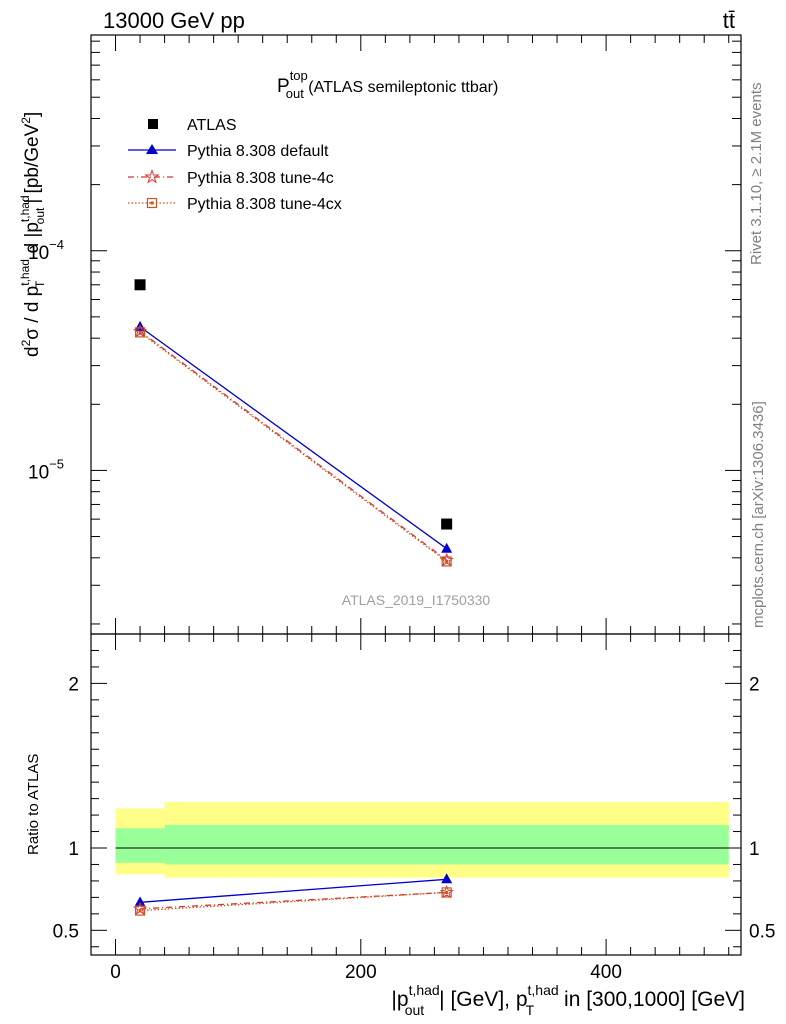 This screenshot has width=786, height=1024. I want to click on ratio-y-tick-label-left: 0.5, so click(66, 931).